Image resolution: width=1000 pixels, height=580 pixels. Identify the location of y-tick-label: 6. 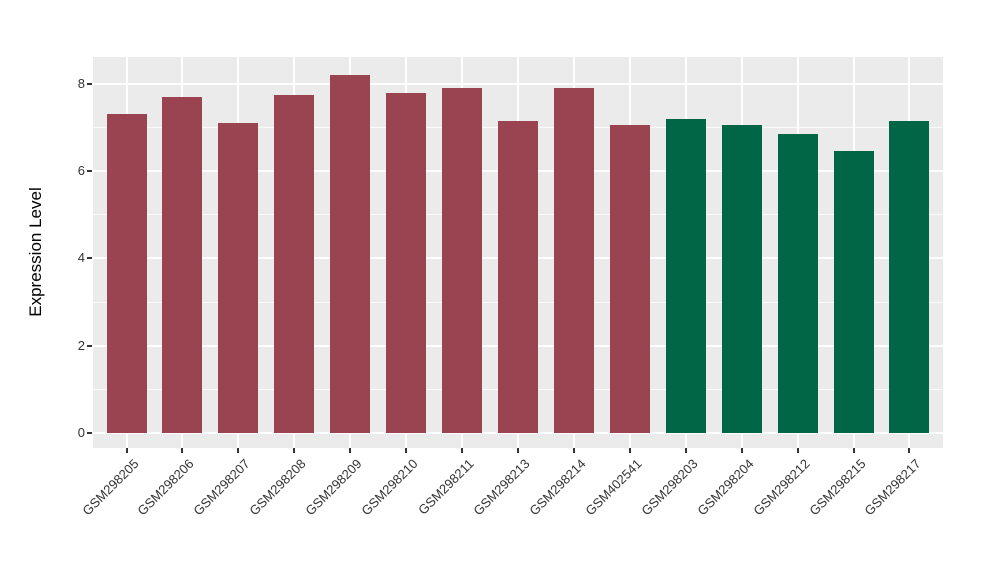
(81, 171).